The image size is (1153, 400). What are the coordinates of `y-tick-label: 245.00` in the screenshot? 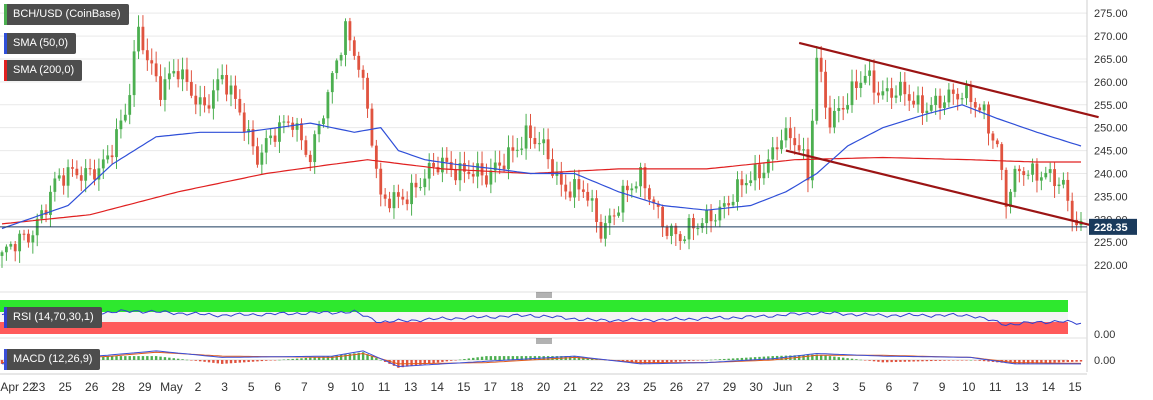 It's located at (1111, 152).